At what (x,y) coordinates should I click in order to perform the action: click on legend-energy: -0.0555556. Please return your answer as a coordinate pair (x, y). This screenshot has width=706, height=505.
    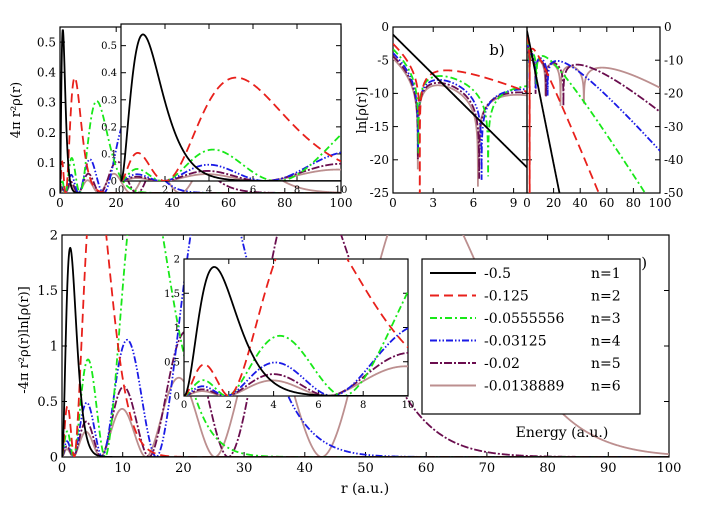
    Looking at the image, I should click on (524, 319).